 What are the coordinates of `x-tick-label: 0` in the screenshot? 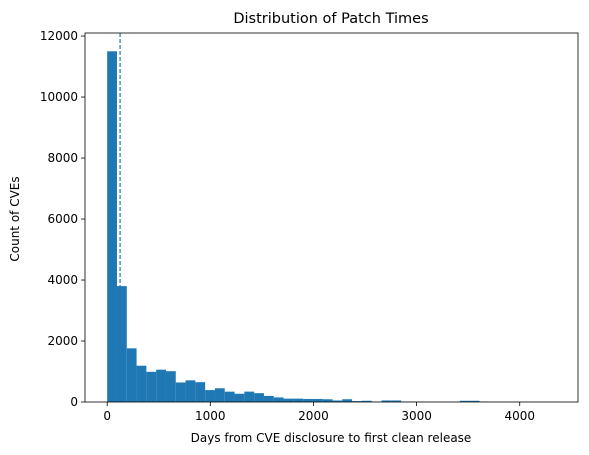 It's located at (107, 416).